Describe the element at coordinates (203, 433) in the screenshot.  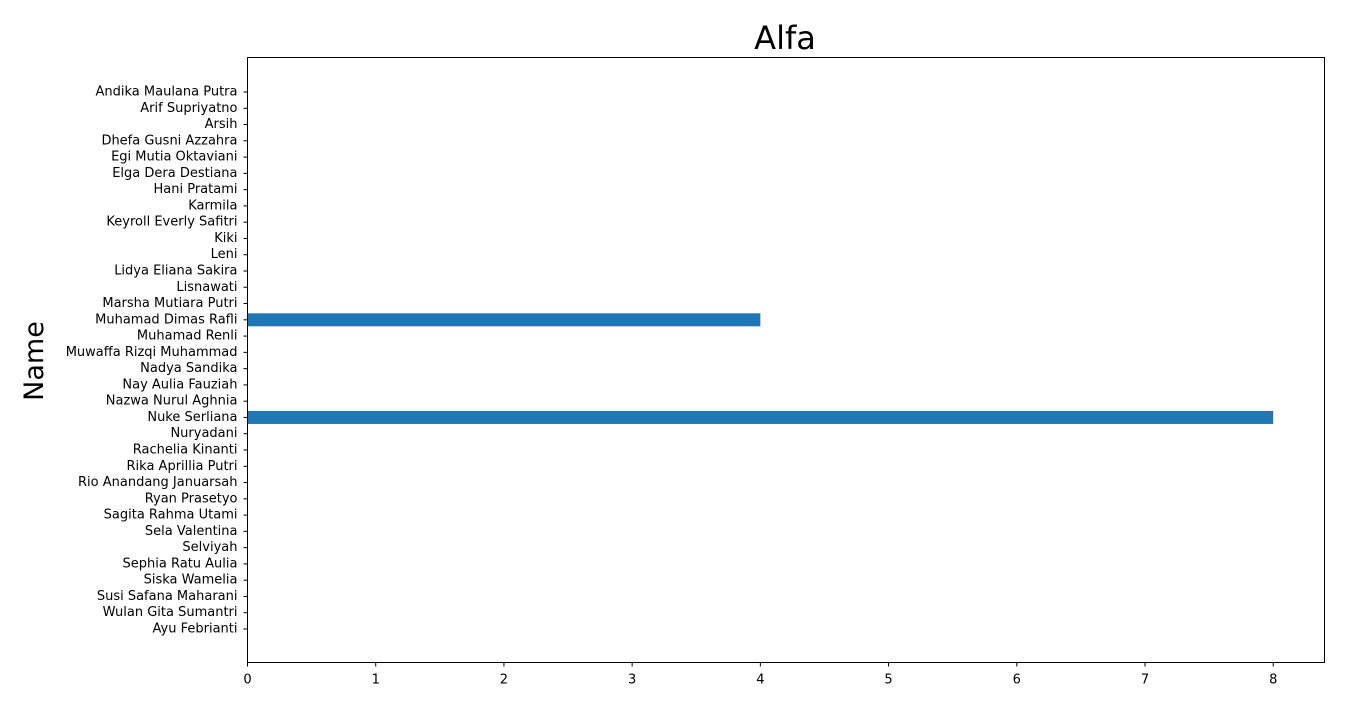
I see `y-tick-label: Nuryadani` at that location.